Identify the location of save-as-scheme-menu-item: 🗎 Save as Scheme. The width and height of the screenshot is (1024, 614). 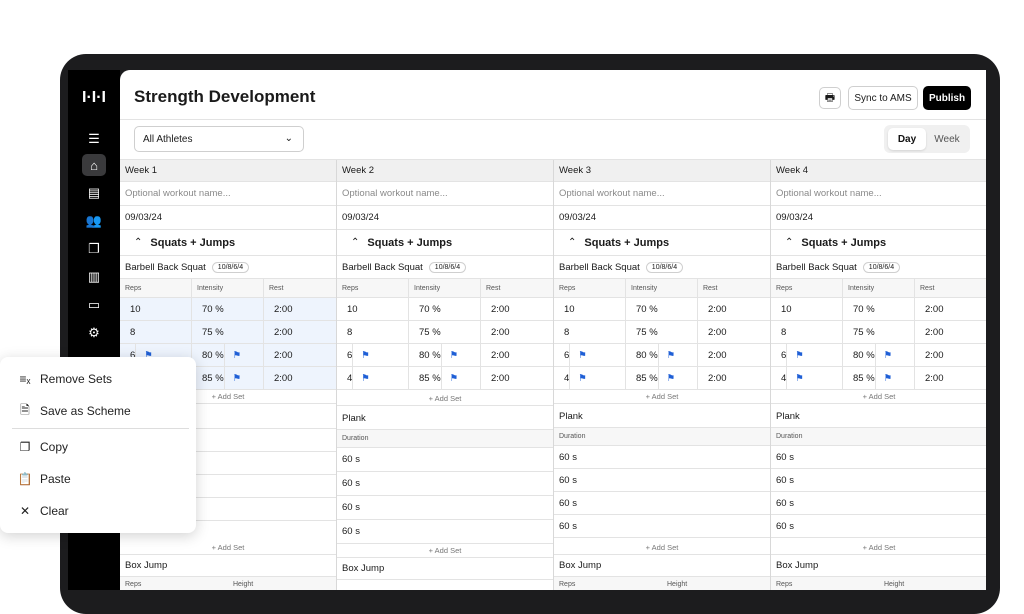
(98, 411).